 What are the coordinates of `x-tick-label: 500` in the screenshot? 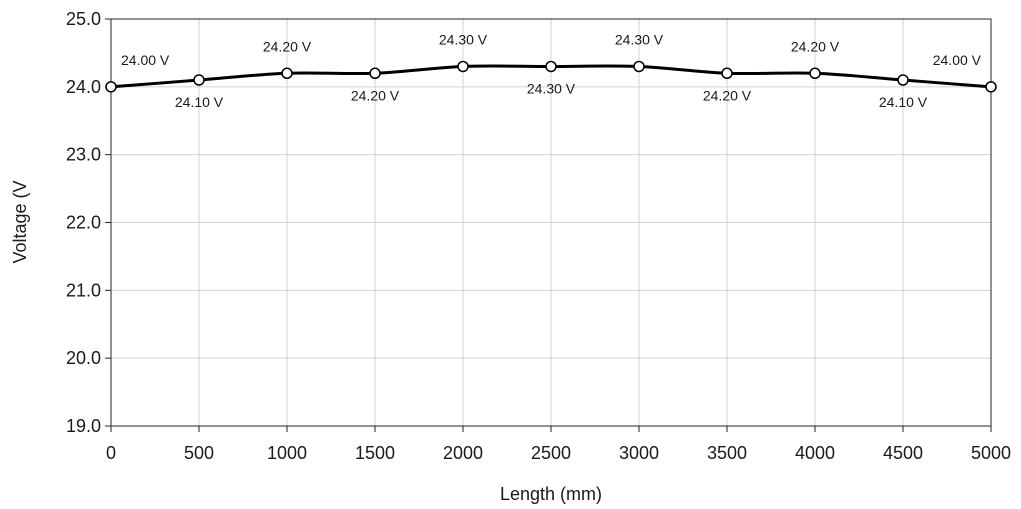 It's located at (199, 453).